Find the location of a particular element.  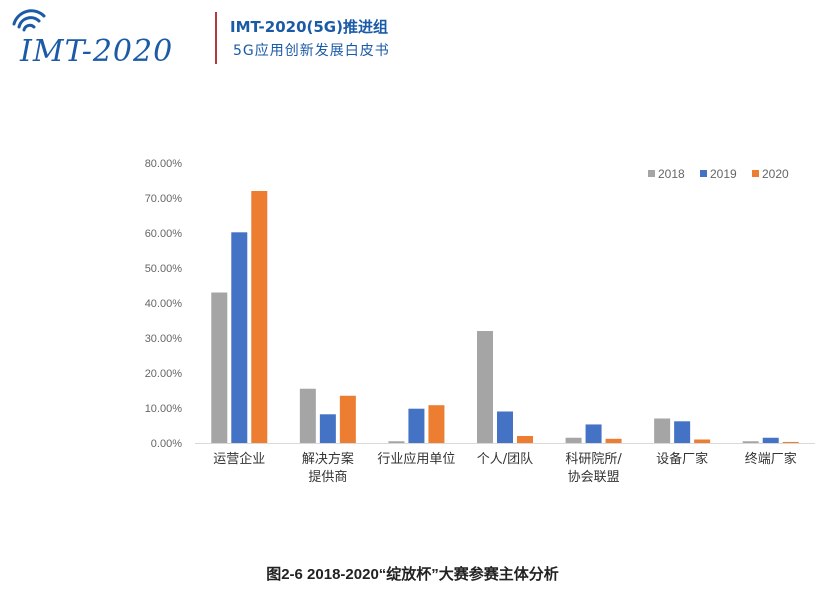

legend-swatch-2019 is located at coordinates (703, 173).